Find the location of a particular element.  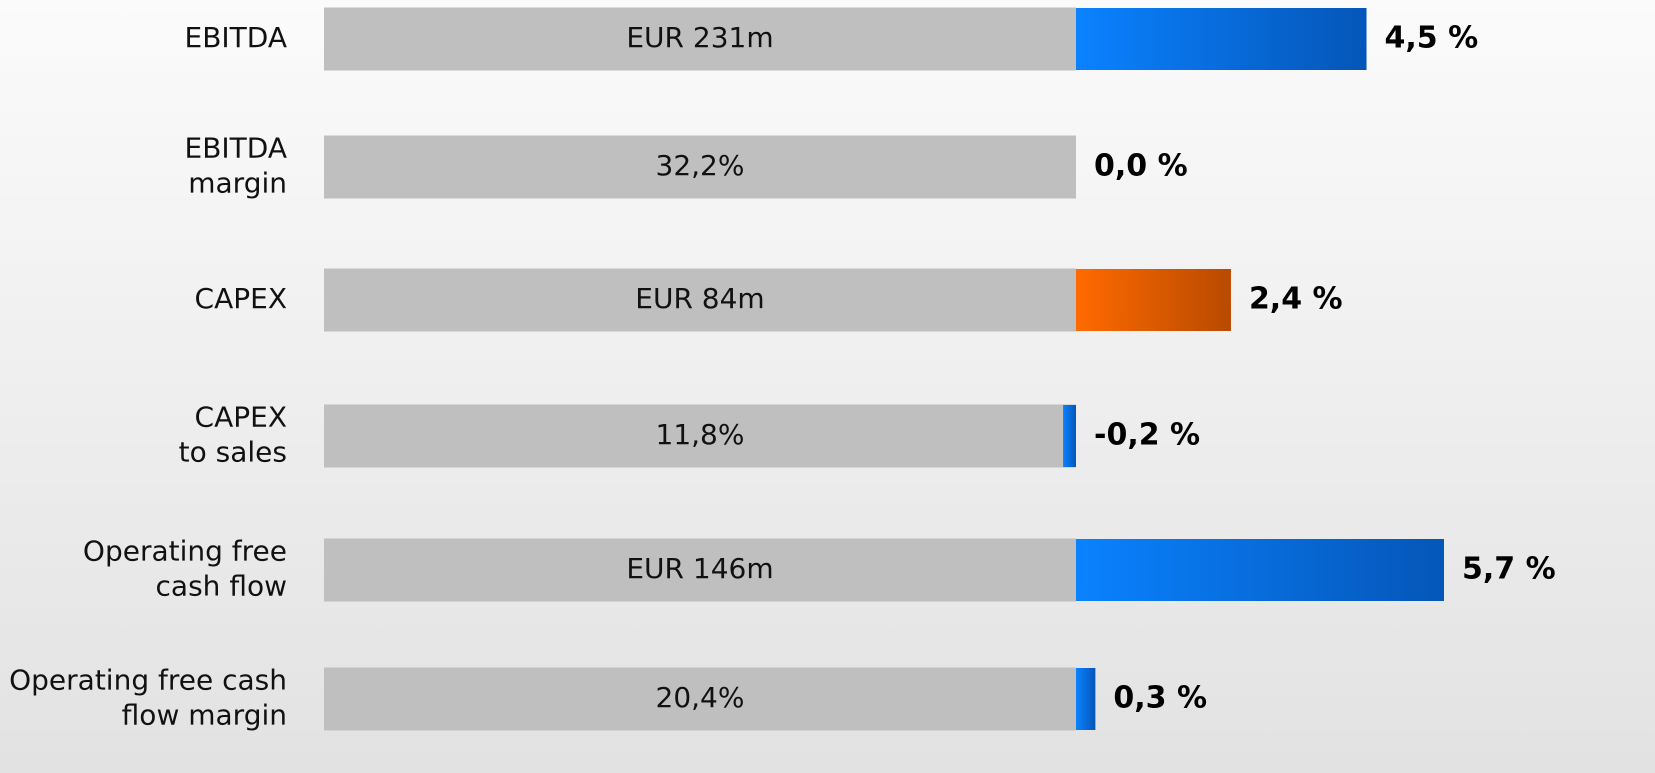

category-label: CAPEX is located at coordinates (241, 298).